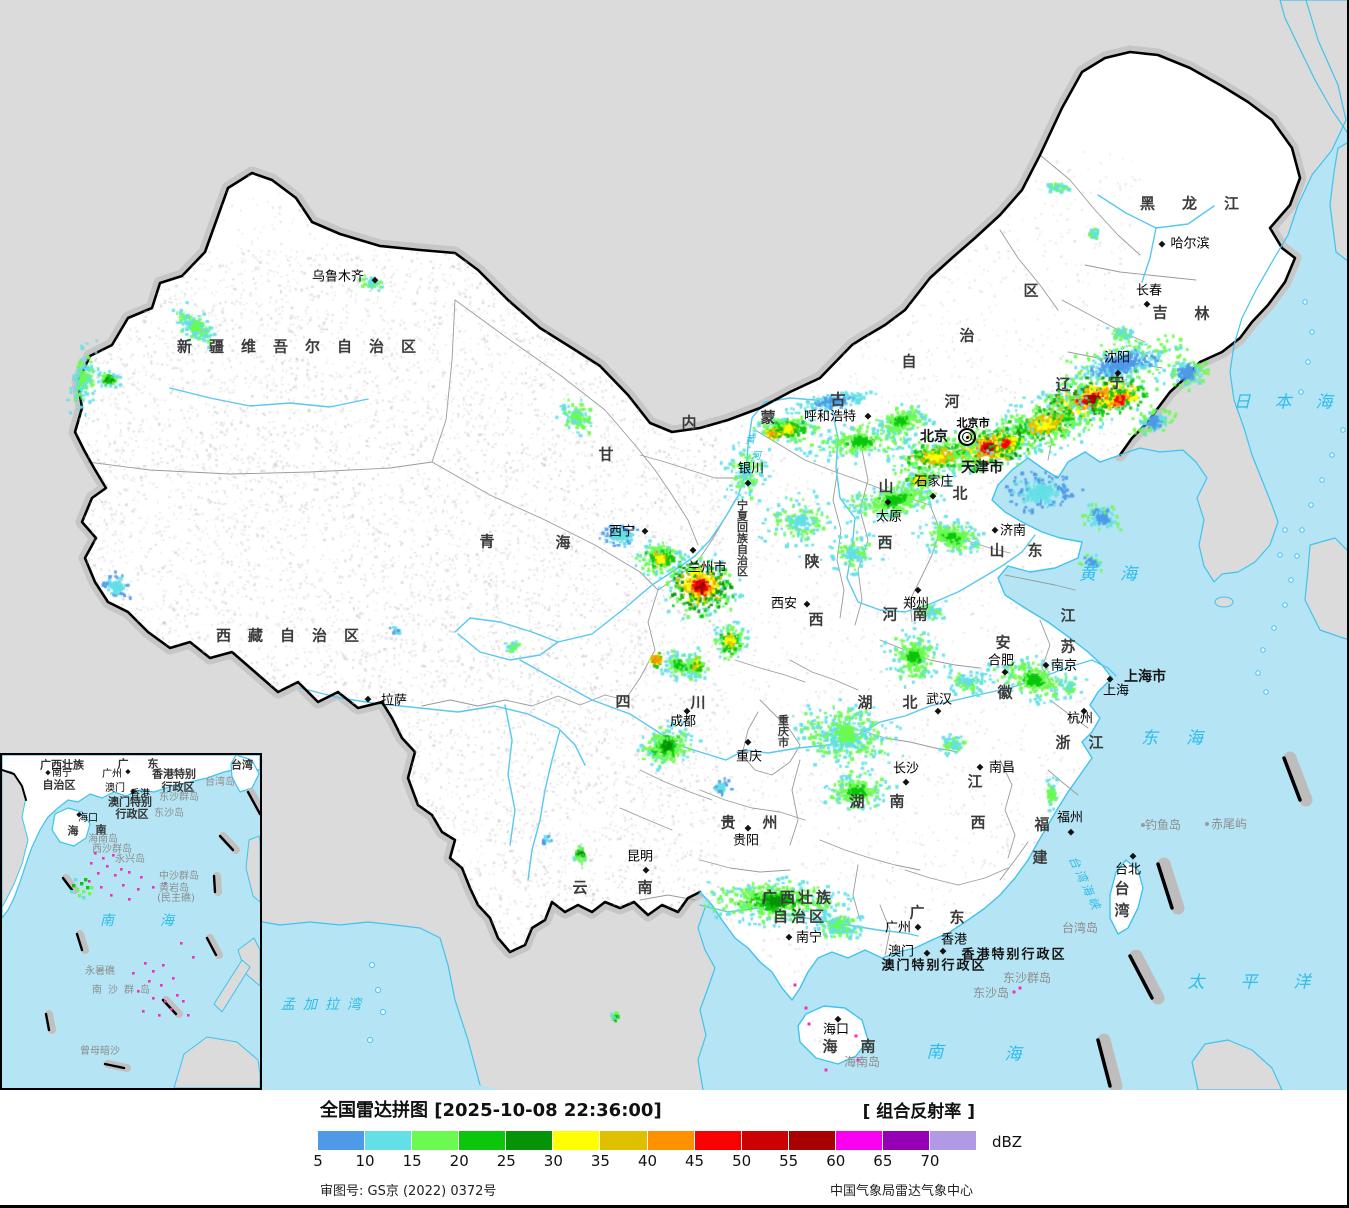  Describe the element at coordinates (789, 1161) in the screenshot. I see `colorbar-tick: 55` at that location.